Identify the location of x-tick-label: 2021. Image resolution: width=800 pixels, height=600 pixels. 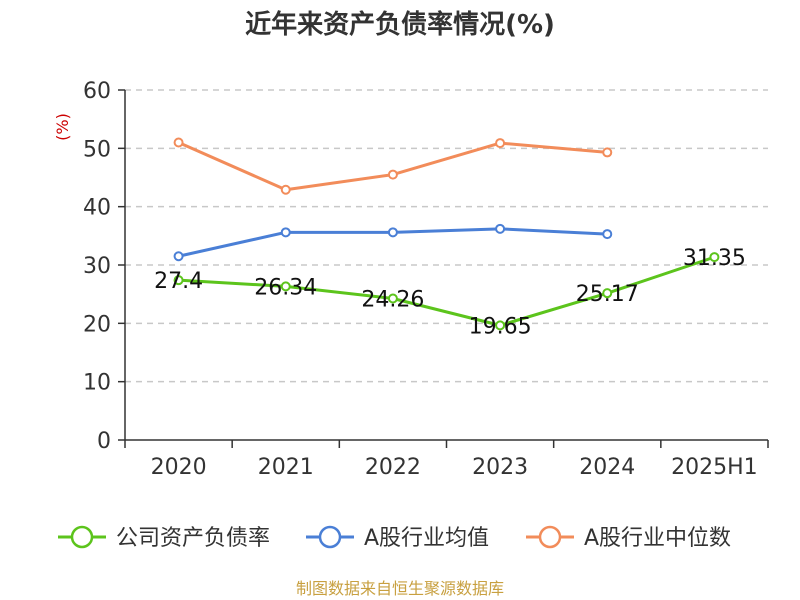
(286, 467).